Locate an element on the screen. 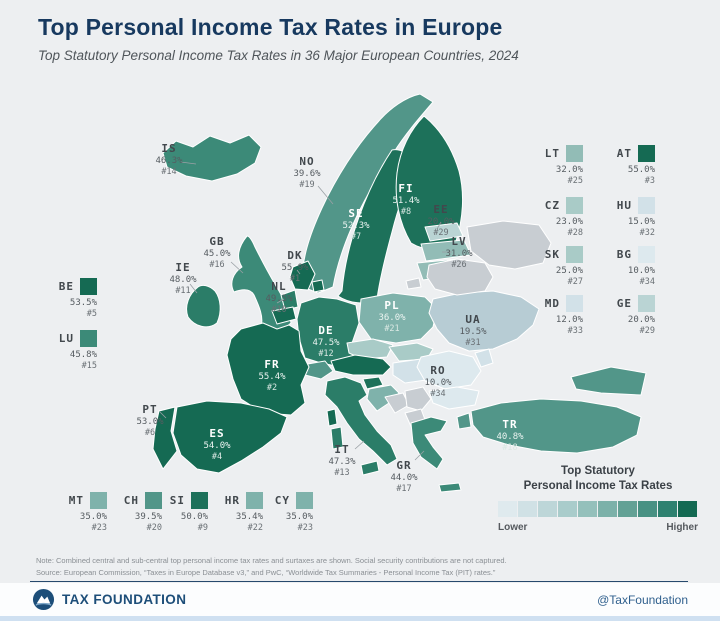 This screenshot has height=621, width=720. country-code: BG is located at coordinates (624, 254).